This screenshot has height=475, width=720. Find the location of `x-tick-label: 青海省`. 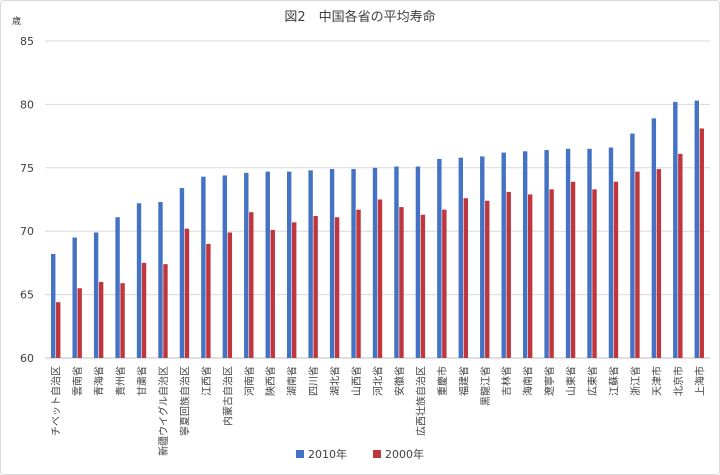

x-tick-label: 青海省 is located at coordinates (99, 381).